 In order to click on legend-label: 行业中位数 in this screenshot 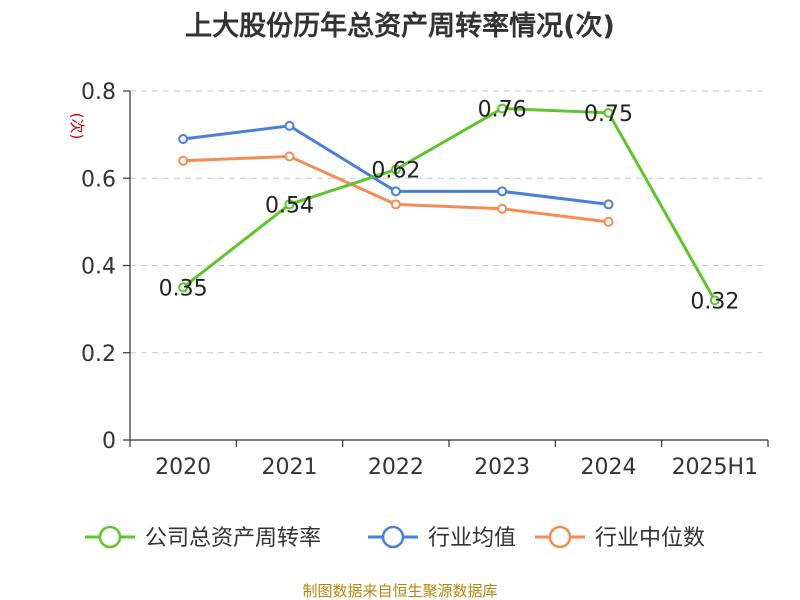, I will do `click(650, 538)`.